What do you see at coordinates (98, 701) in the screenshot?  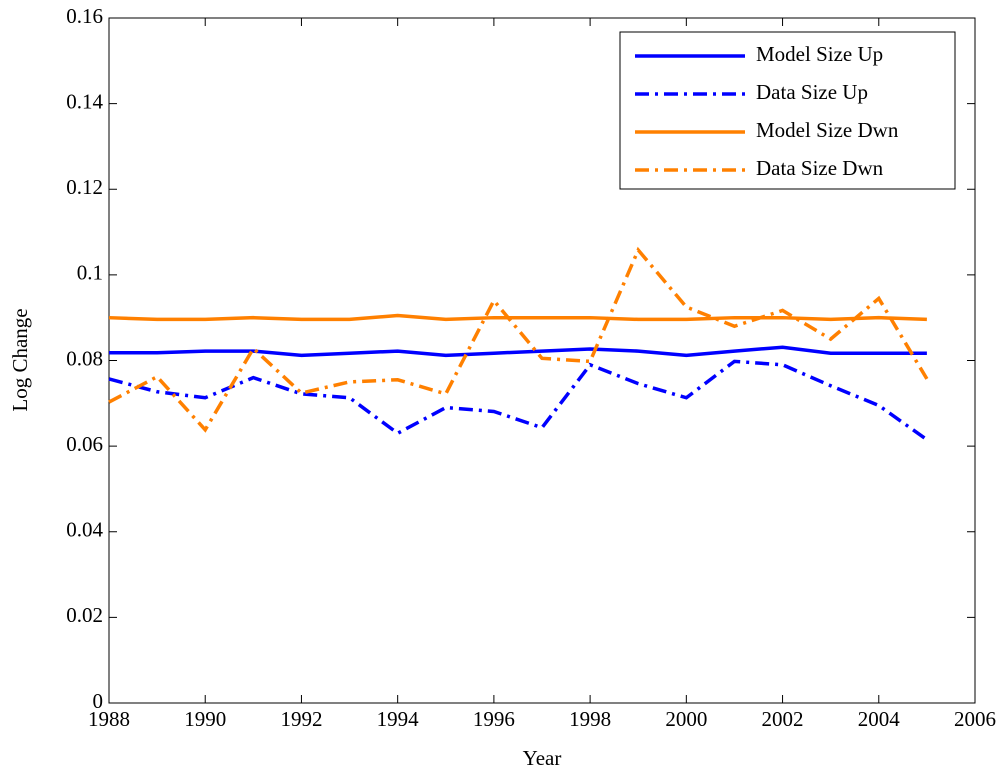 I see `y-tick-label: 0` at bounding box center [98, 701].